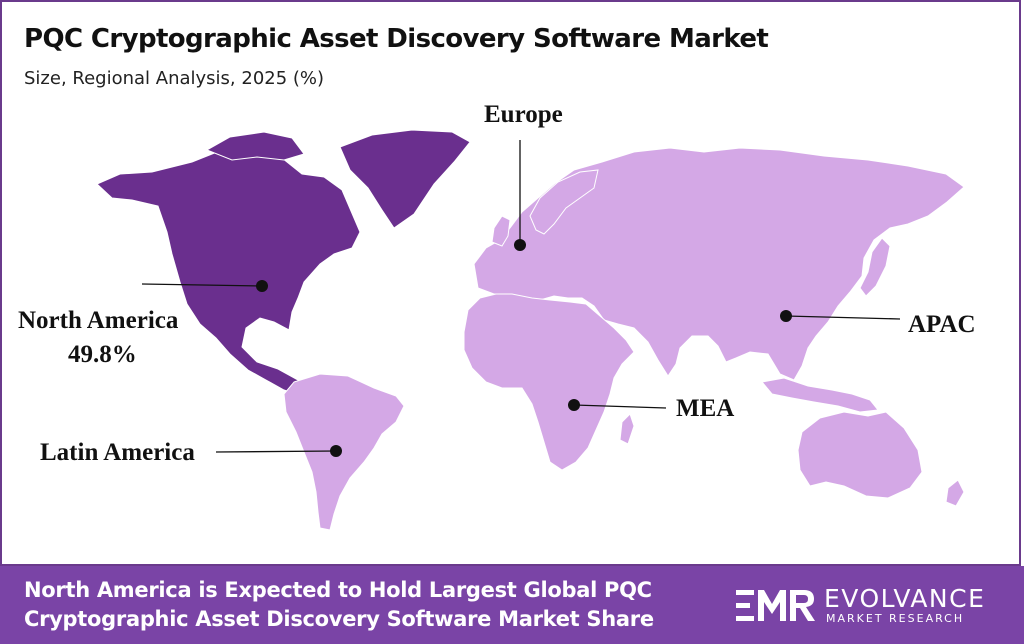 Image resolution: width=1024 pixels, height=644 pixels. Describe the element at coordinates (228, 271) in the screenshot. I see `region-north-america` at that location.